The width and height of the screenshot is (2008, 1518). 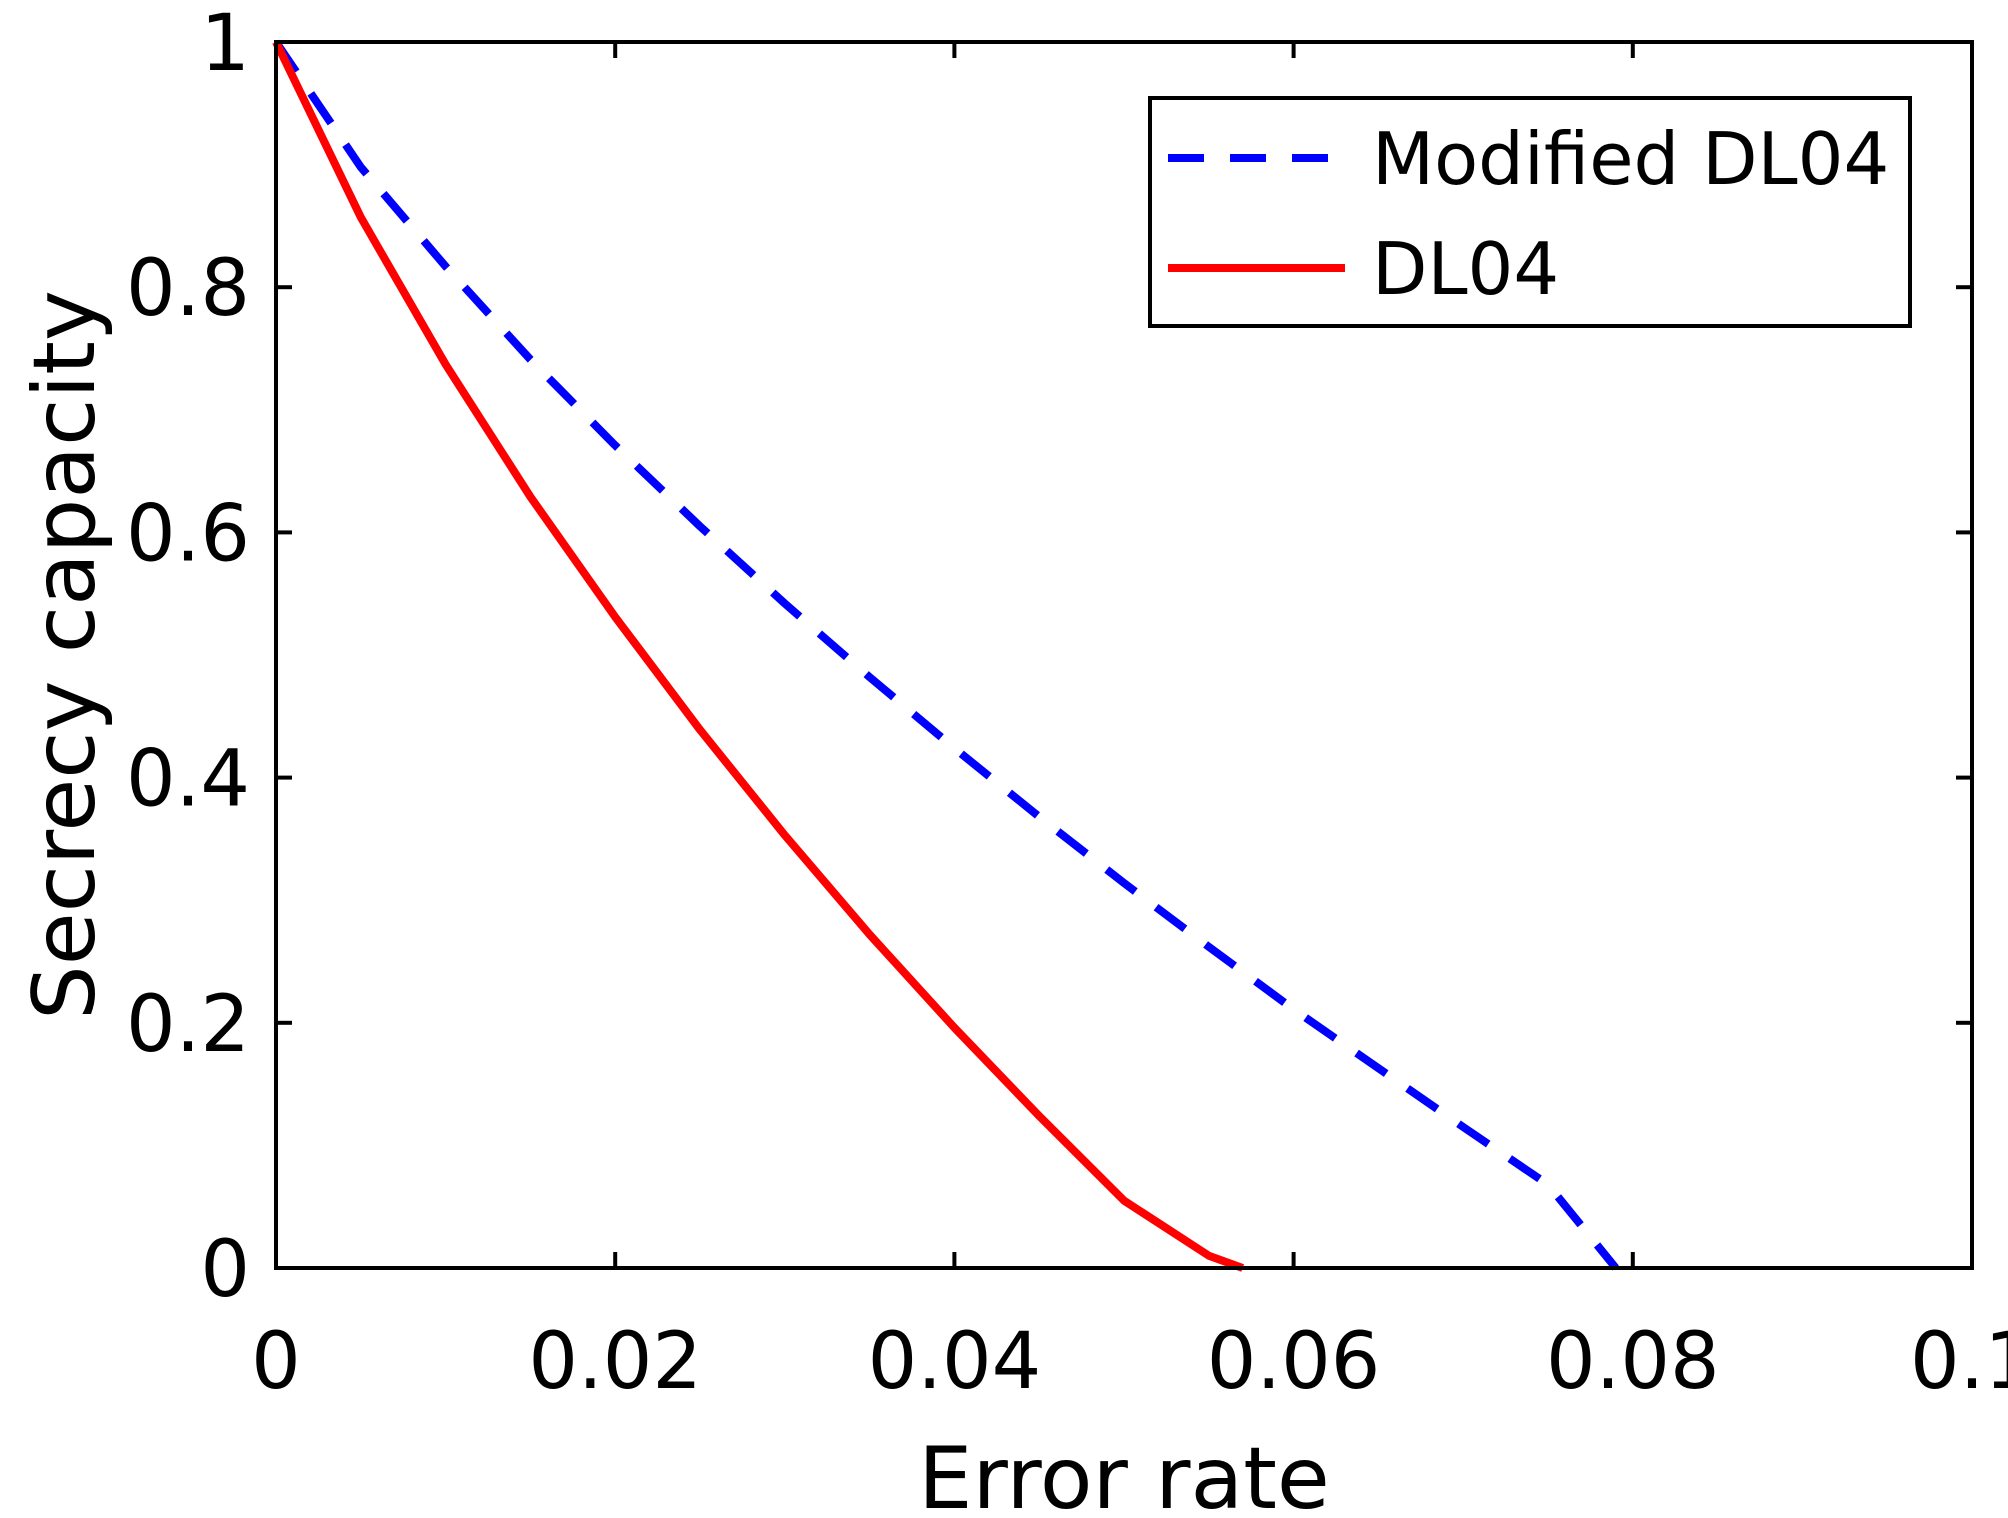 I want to click on x-tick-label: 0.02, so click(x=615, y=1362).